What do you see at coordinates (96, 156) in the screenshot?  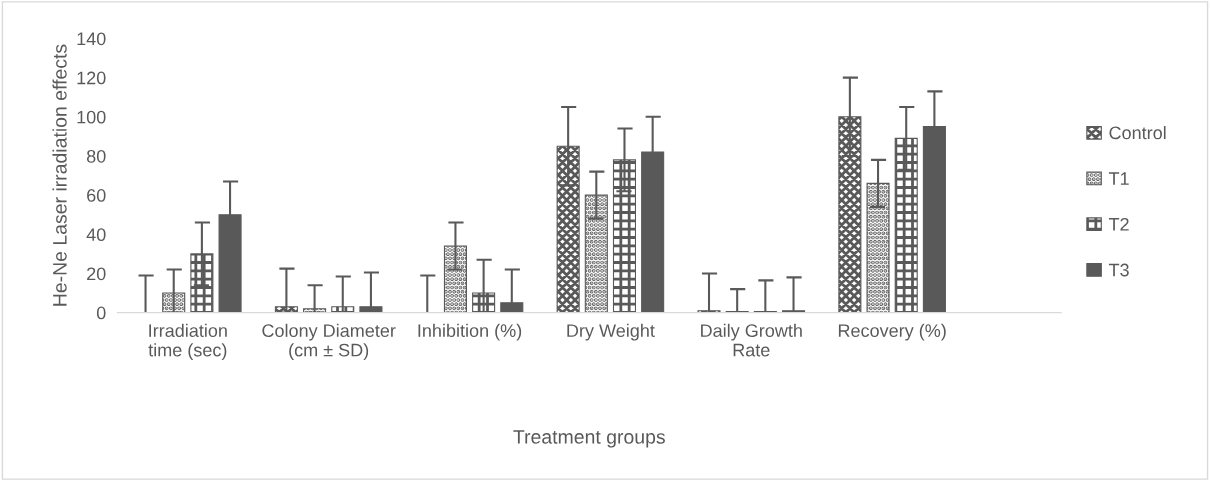 I see `y-tick-label: 80` at bounding box center [96, 156].